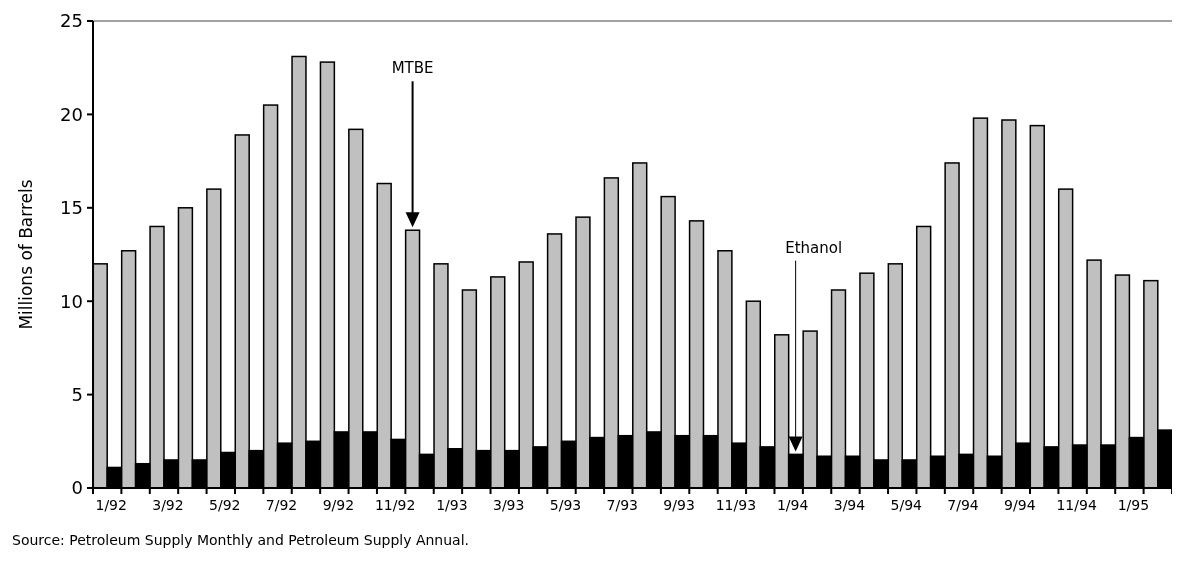  I want to click on x-tick-label: 11/94, so click(1076, 505).